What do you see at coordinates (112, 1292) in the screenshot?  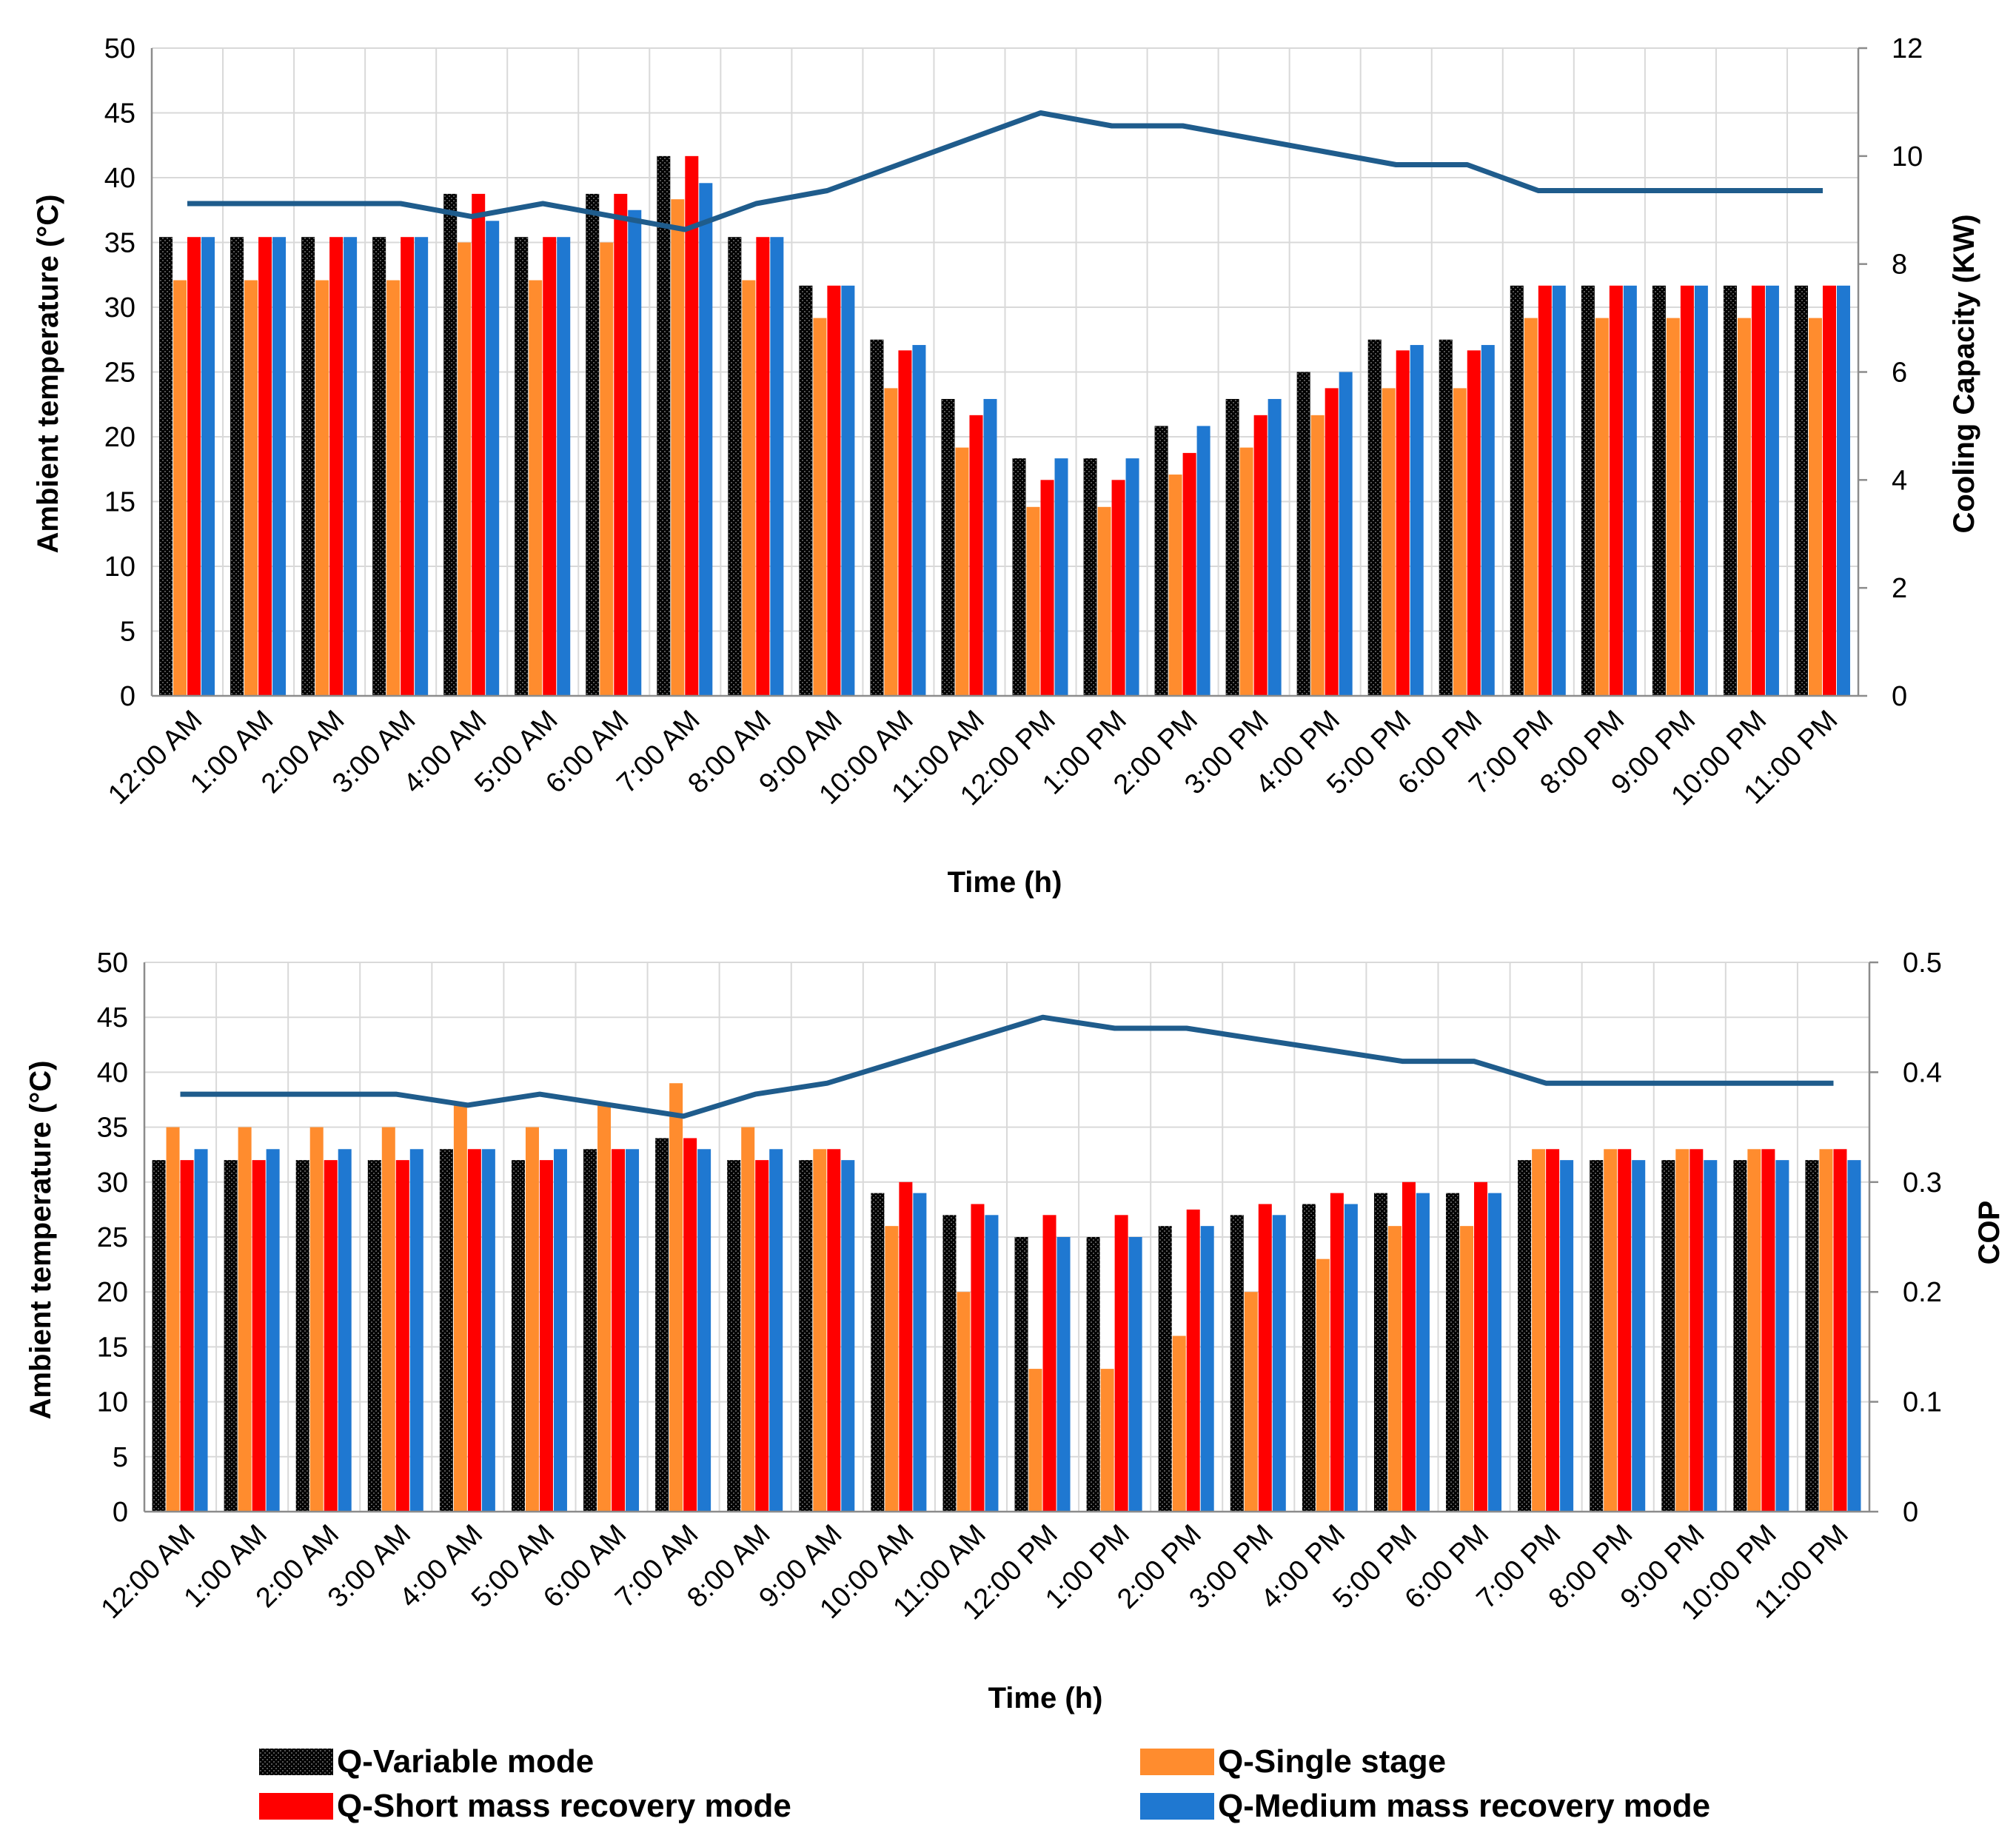 I see `chart-bottom-y-tick-label: 20` at bounding box center [112, 1292].